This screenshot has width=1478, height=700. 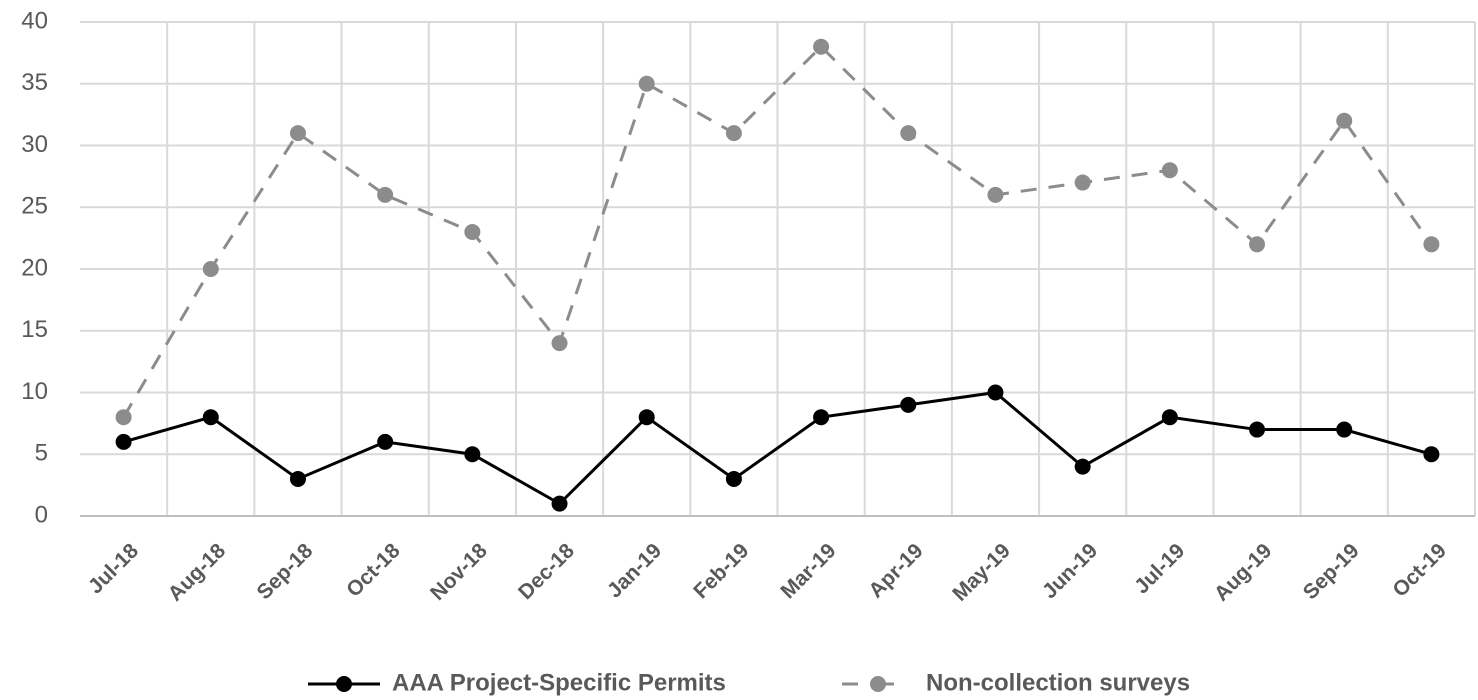 I want to click on x-tick-label: Oct-19, so click(x=1419, y=570).